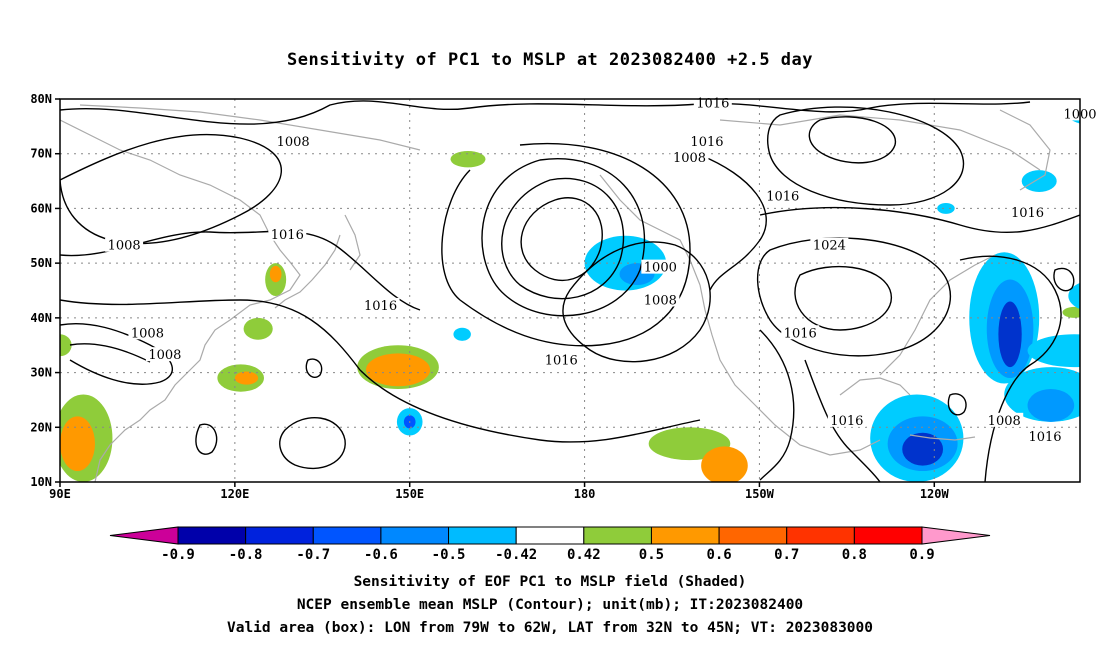 This screenshot has height=650, width=1100. Describe the element at coordinates (545, 112) in the screenshot. I see `contour-1016-north` at that location.